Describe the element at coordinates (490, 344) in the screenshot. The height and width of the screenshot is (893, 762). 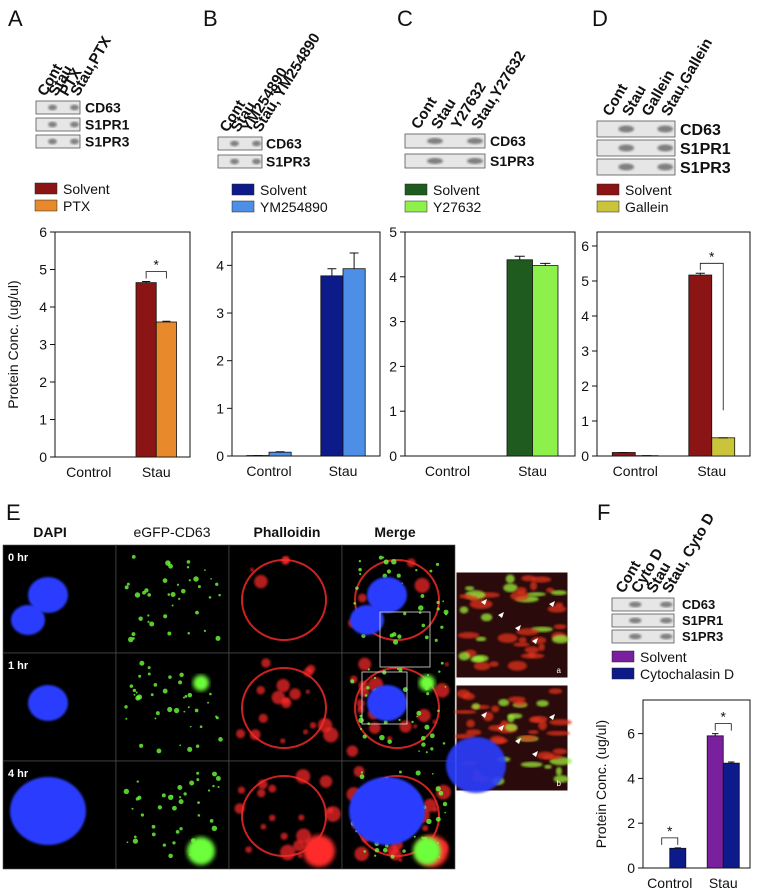
I see `plot-frame` at that location.